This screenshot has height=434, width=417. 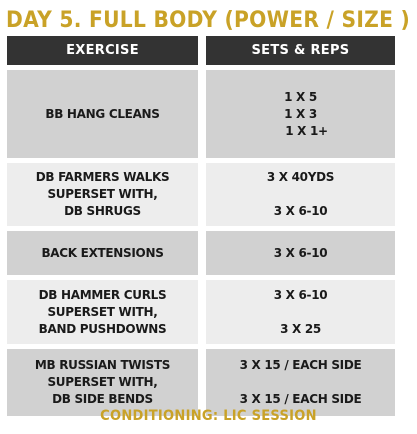 I want to click on exercise-column-header: EXERCISE, so click(x=102, y=50).